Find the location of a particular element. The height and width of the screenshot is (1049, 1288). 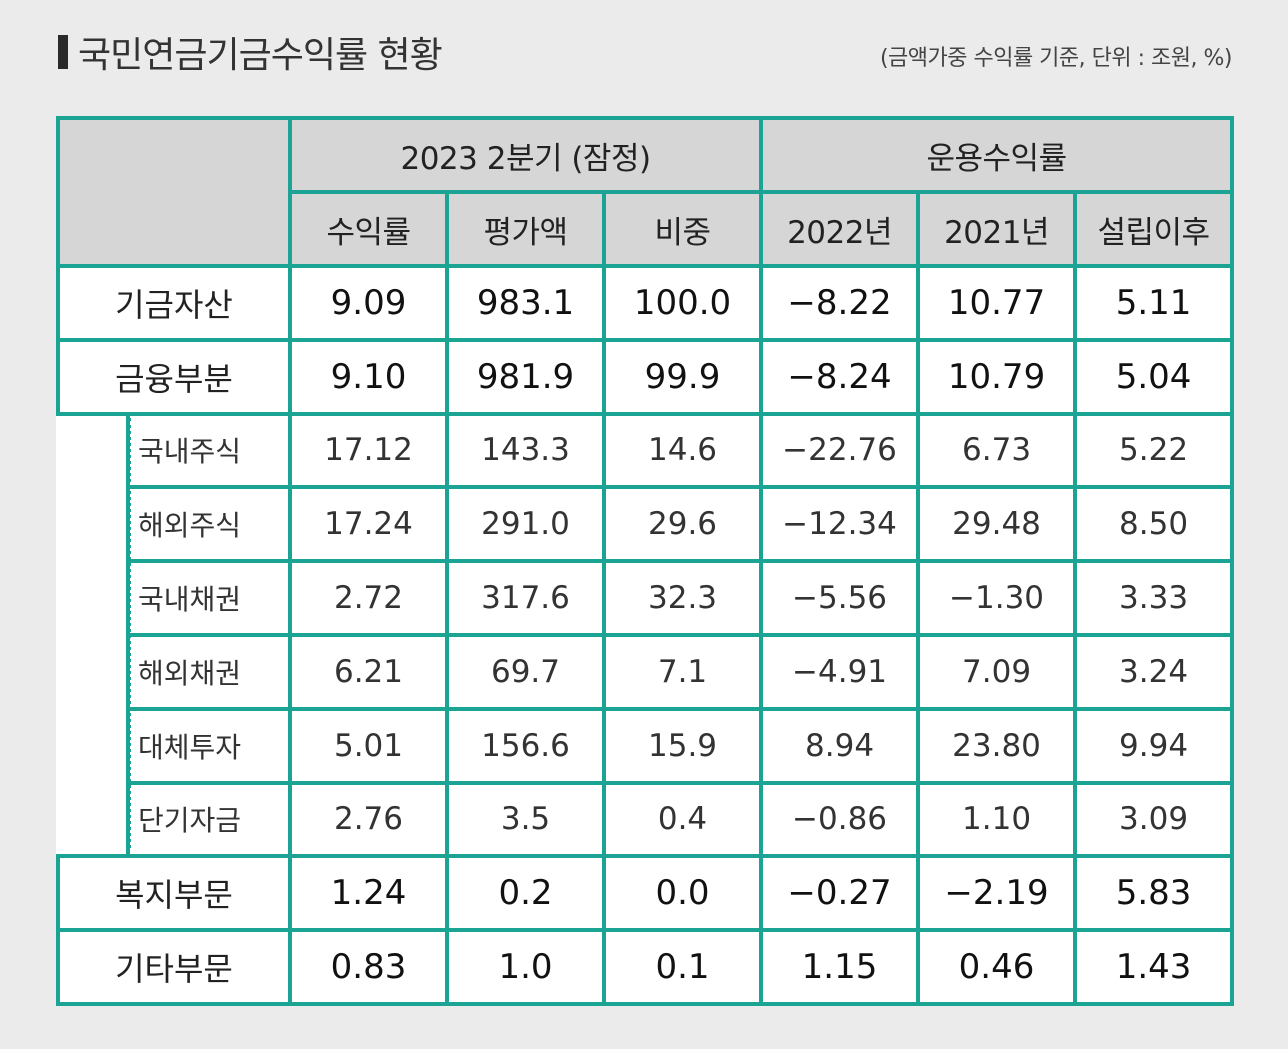

table-cell: 0.1 is located at coordinates (682, 967).